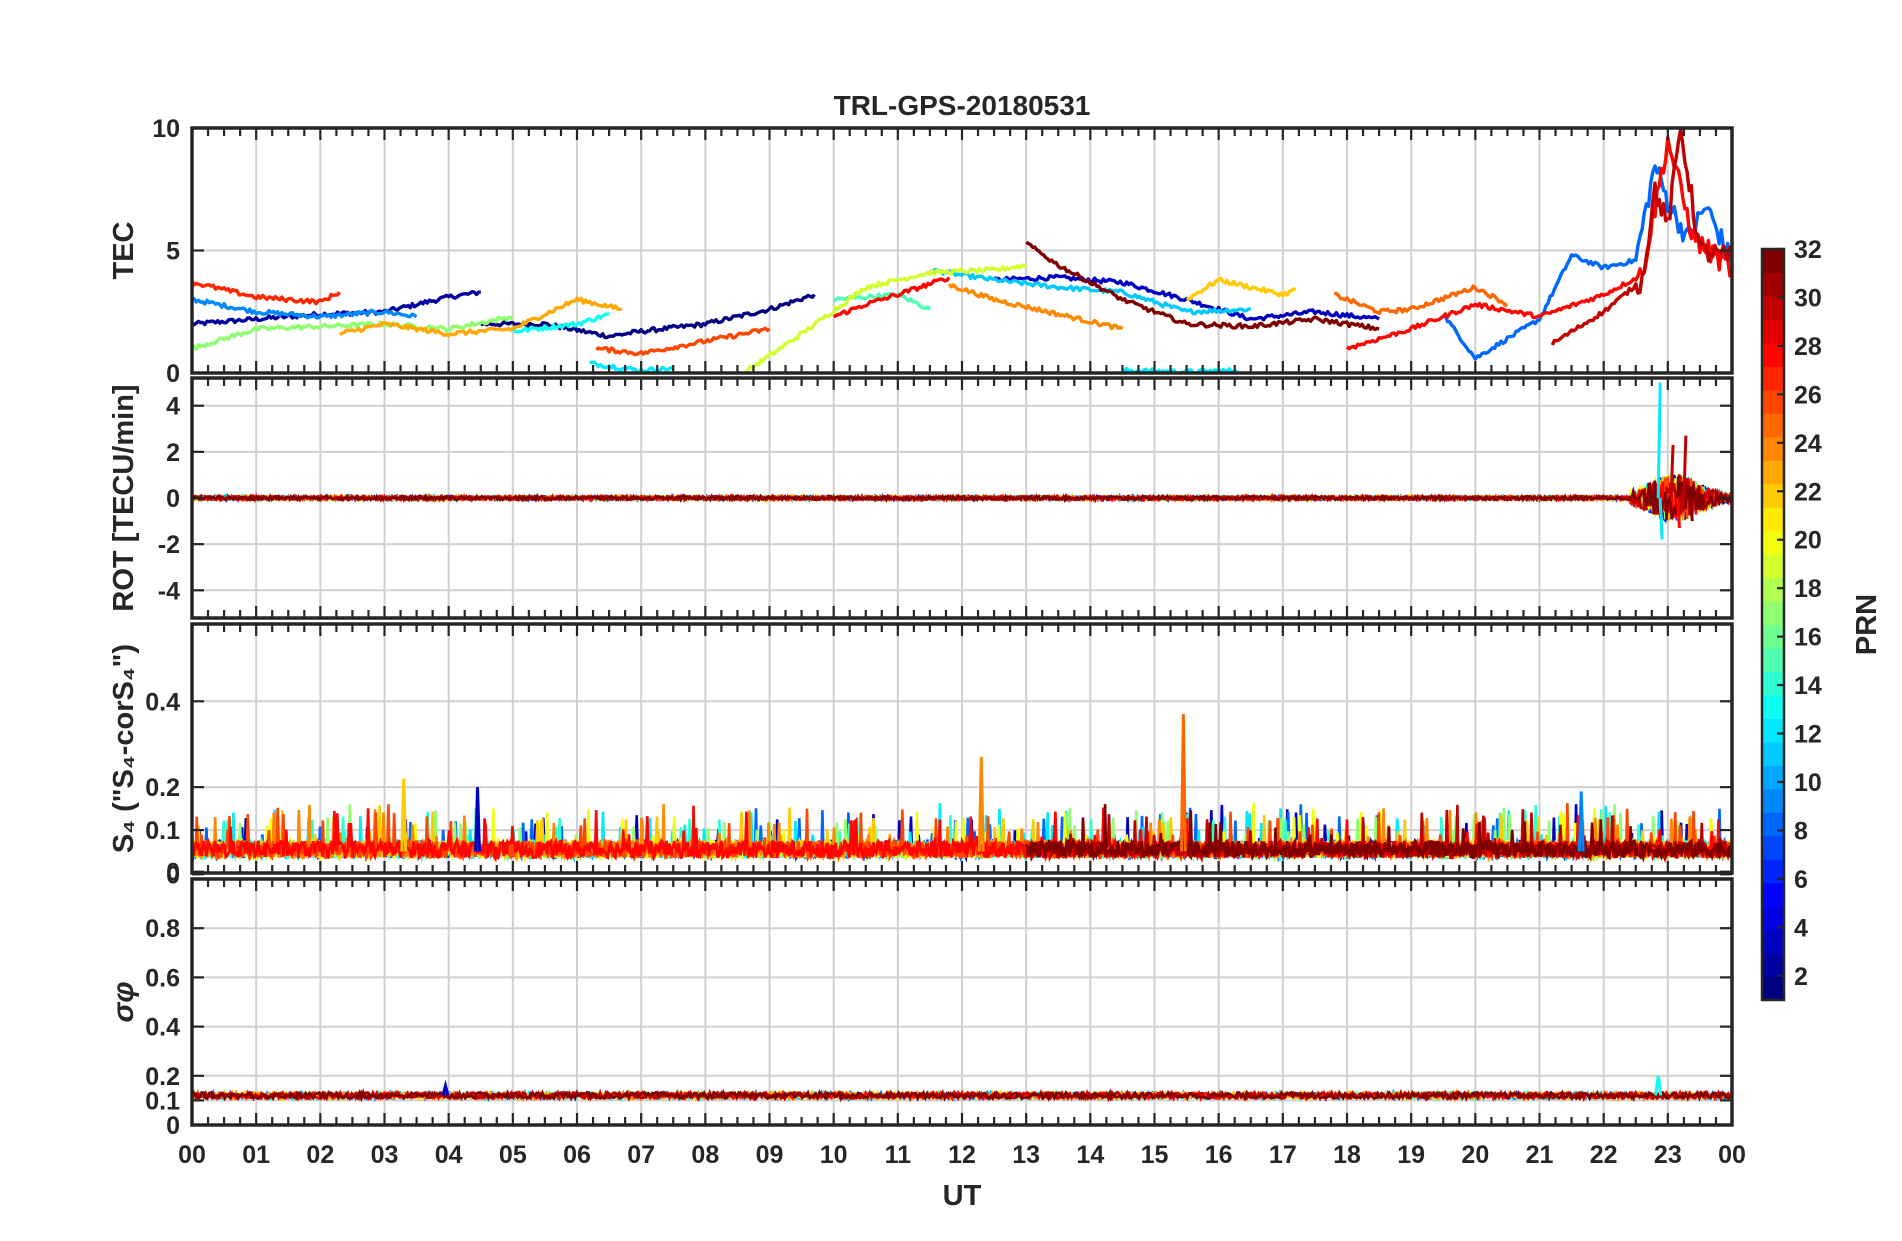  Describe the element at coordinates (962, 1155) in the screenshot. I see `x-tick-label: 12` at that location.